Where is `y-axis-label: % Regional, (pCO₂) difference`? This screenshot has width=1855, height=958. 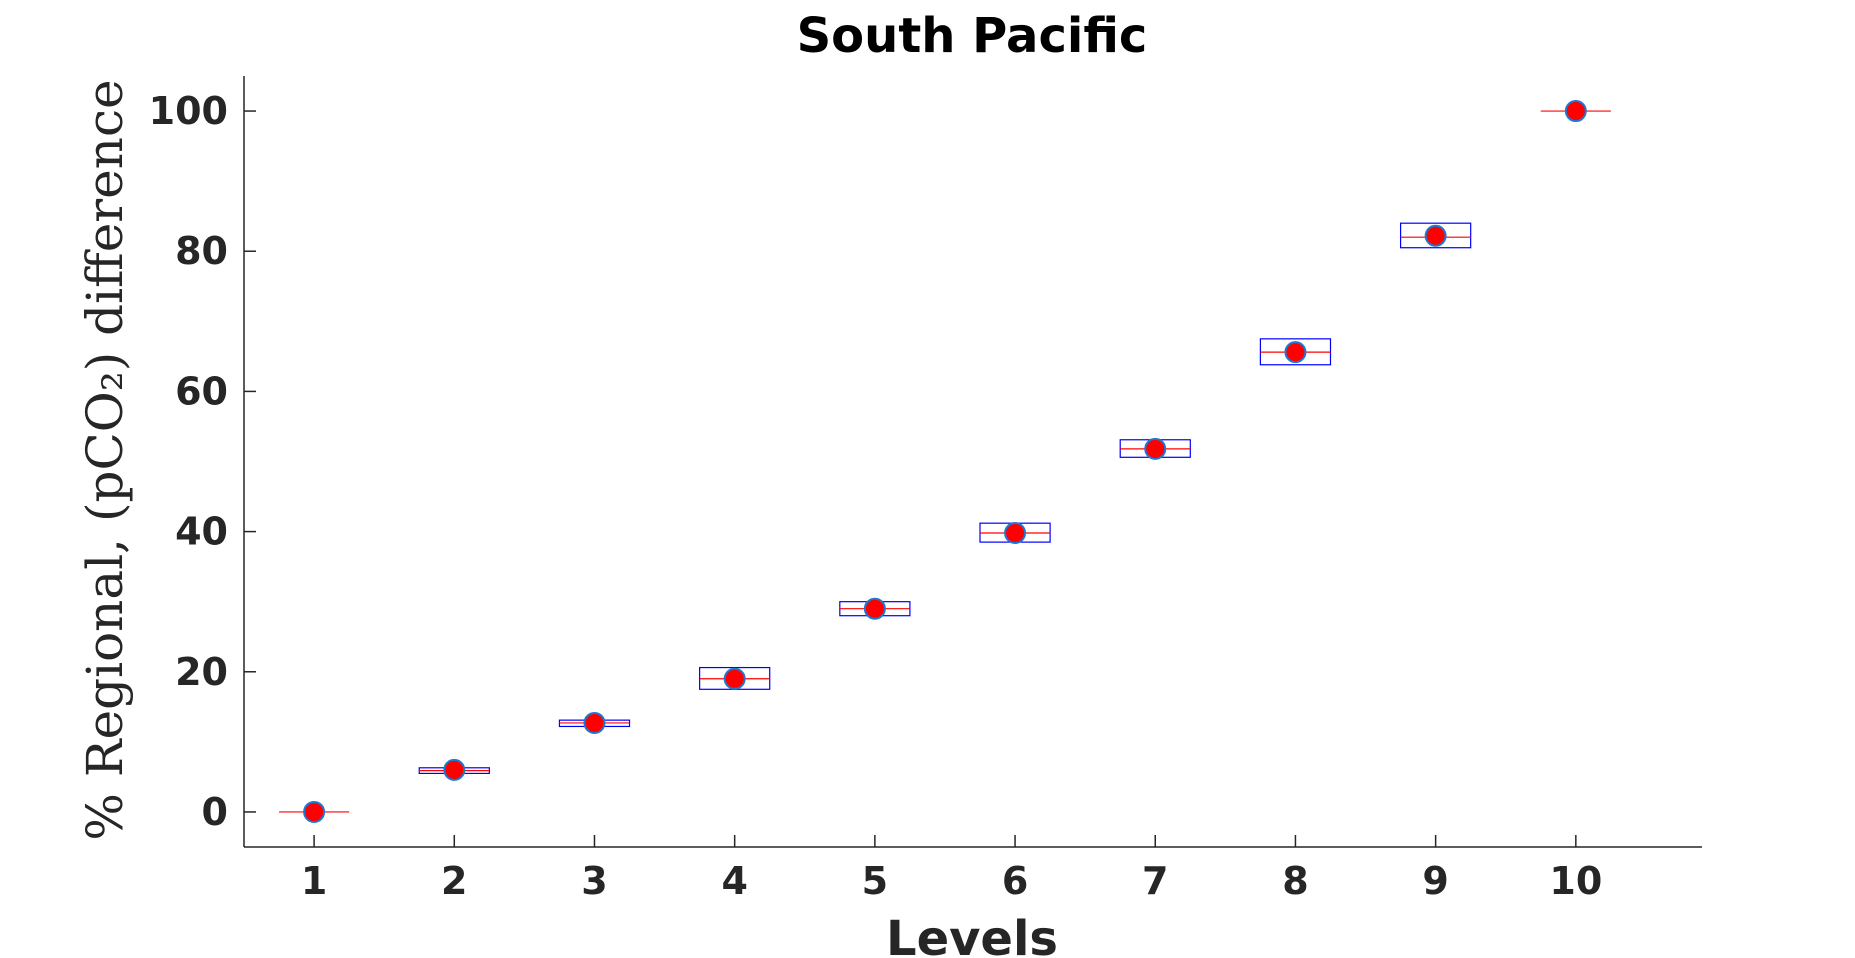
y-axis-label: % Regional, (pCO₂) difference is located at coordinates (105, 459).